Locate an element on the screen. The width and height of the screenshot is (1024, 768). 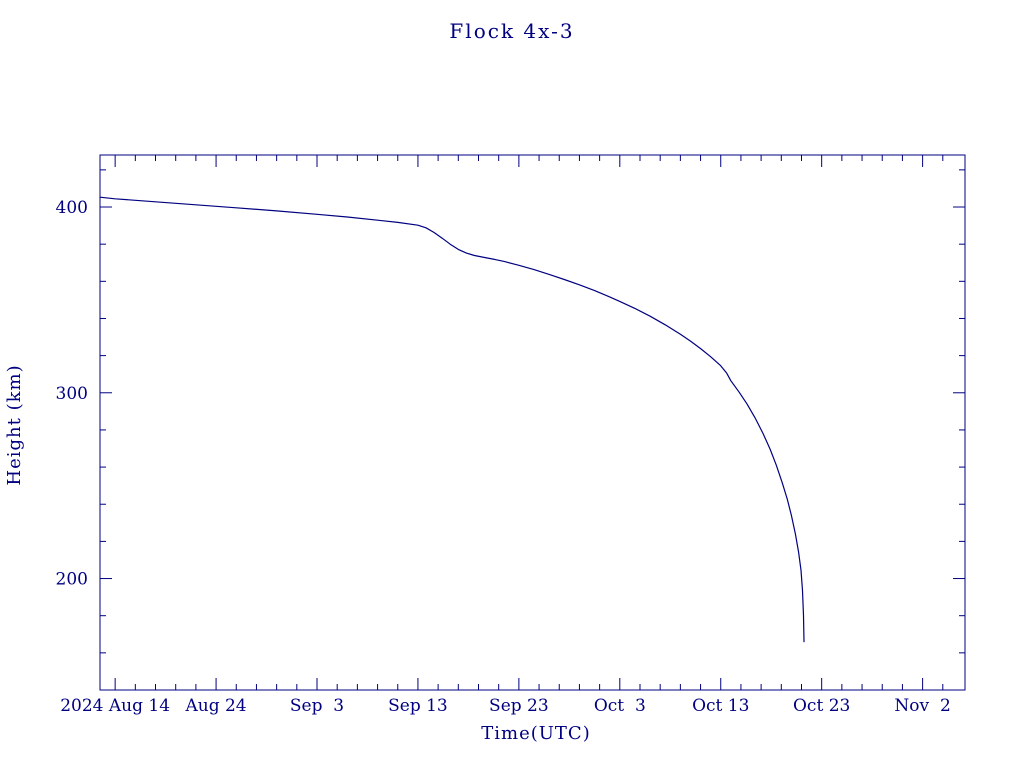
chart-title: Flock 4x-3 is located at coordinates (511, 31).